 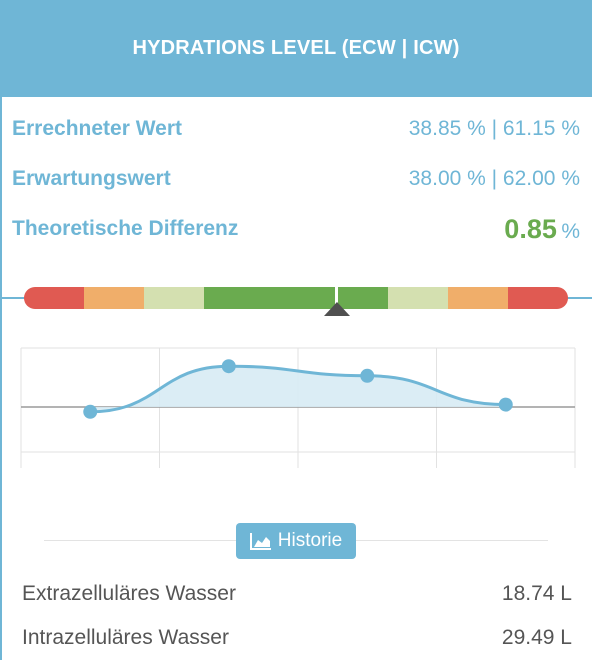 I want to click on history-button: Historie, so click(x=296, y=541).